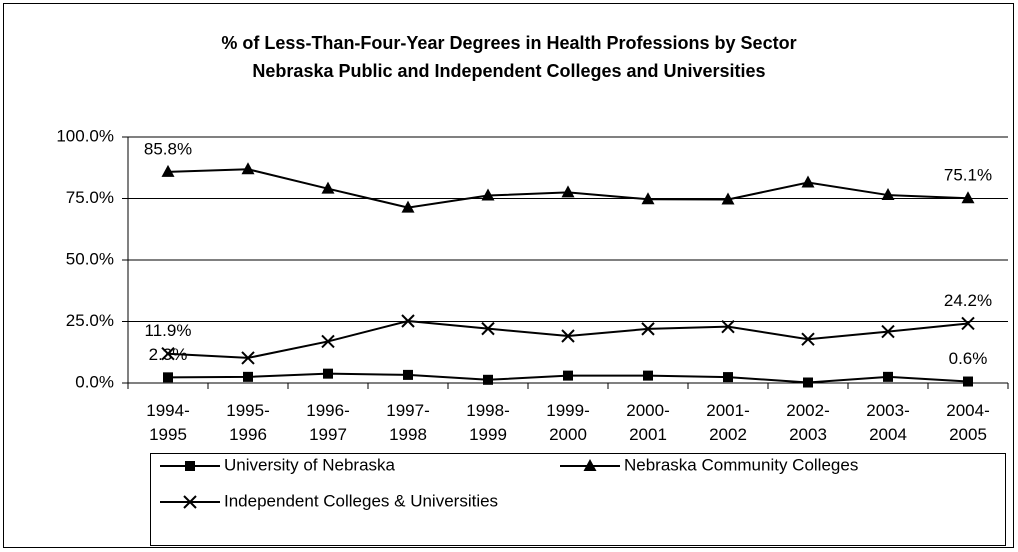  What do you see at coordinates (647, 422) in the screenshot?
I see `x-tick-label: 2000-2001` at bounding box center [647, 422].